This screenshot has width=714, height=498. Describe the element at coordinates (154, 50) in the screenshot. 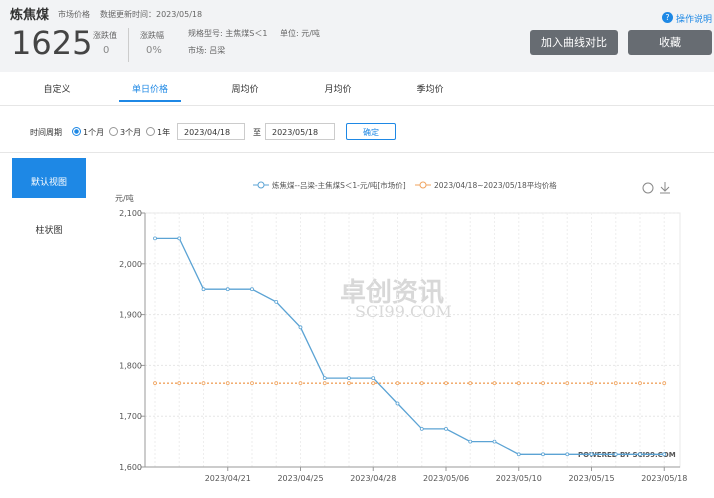

I see `change-pct: 0%` at that location.